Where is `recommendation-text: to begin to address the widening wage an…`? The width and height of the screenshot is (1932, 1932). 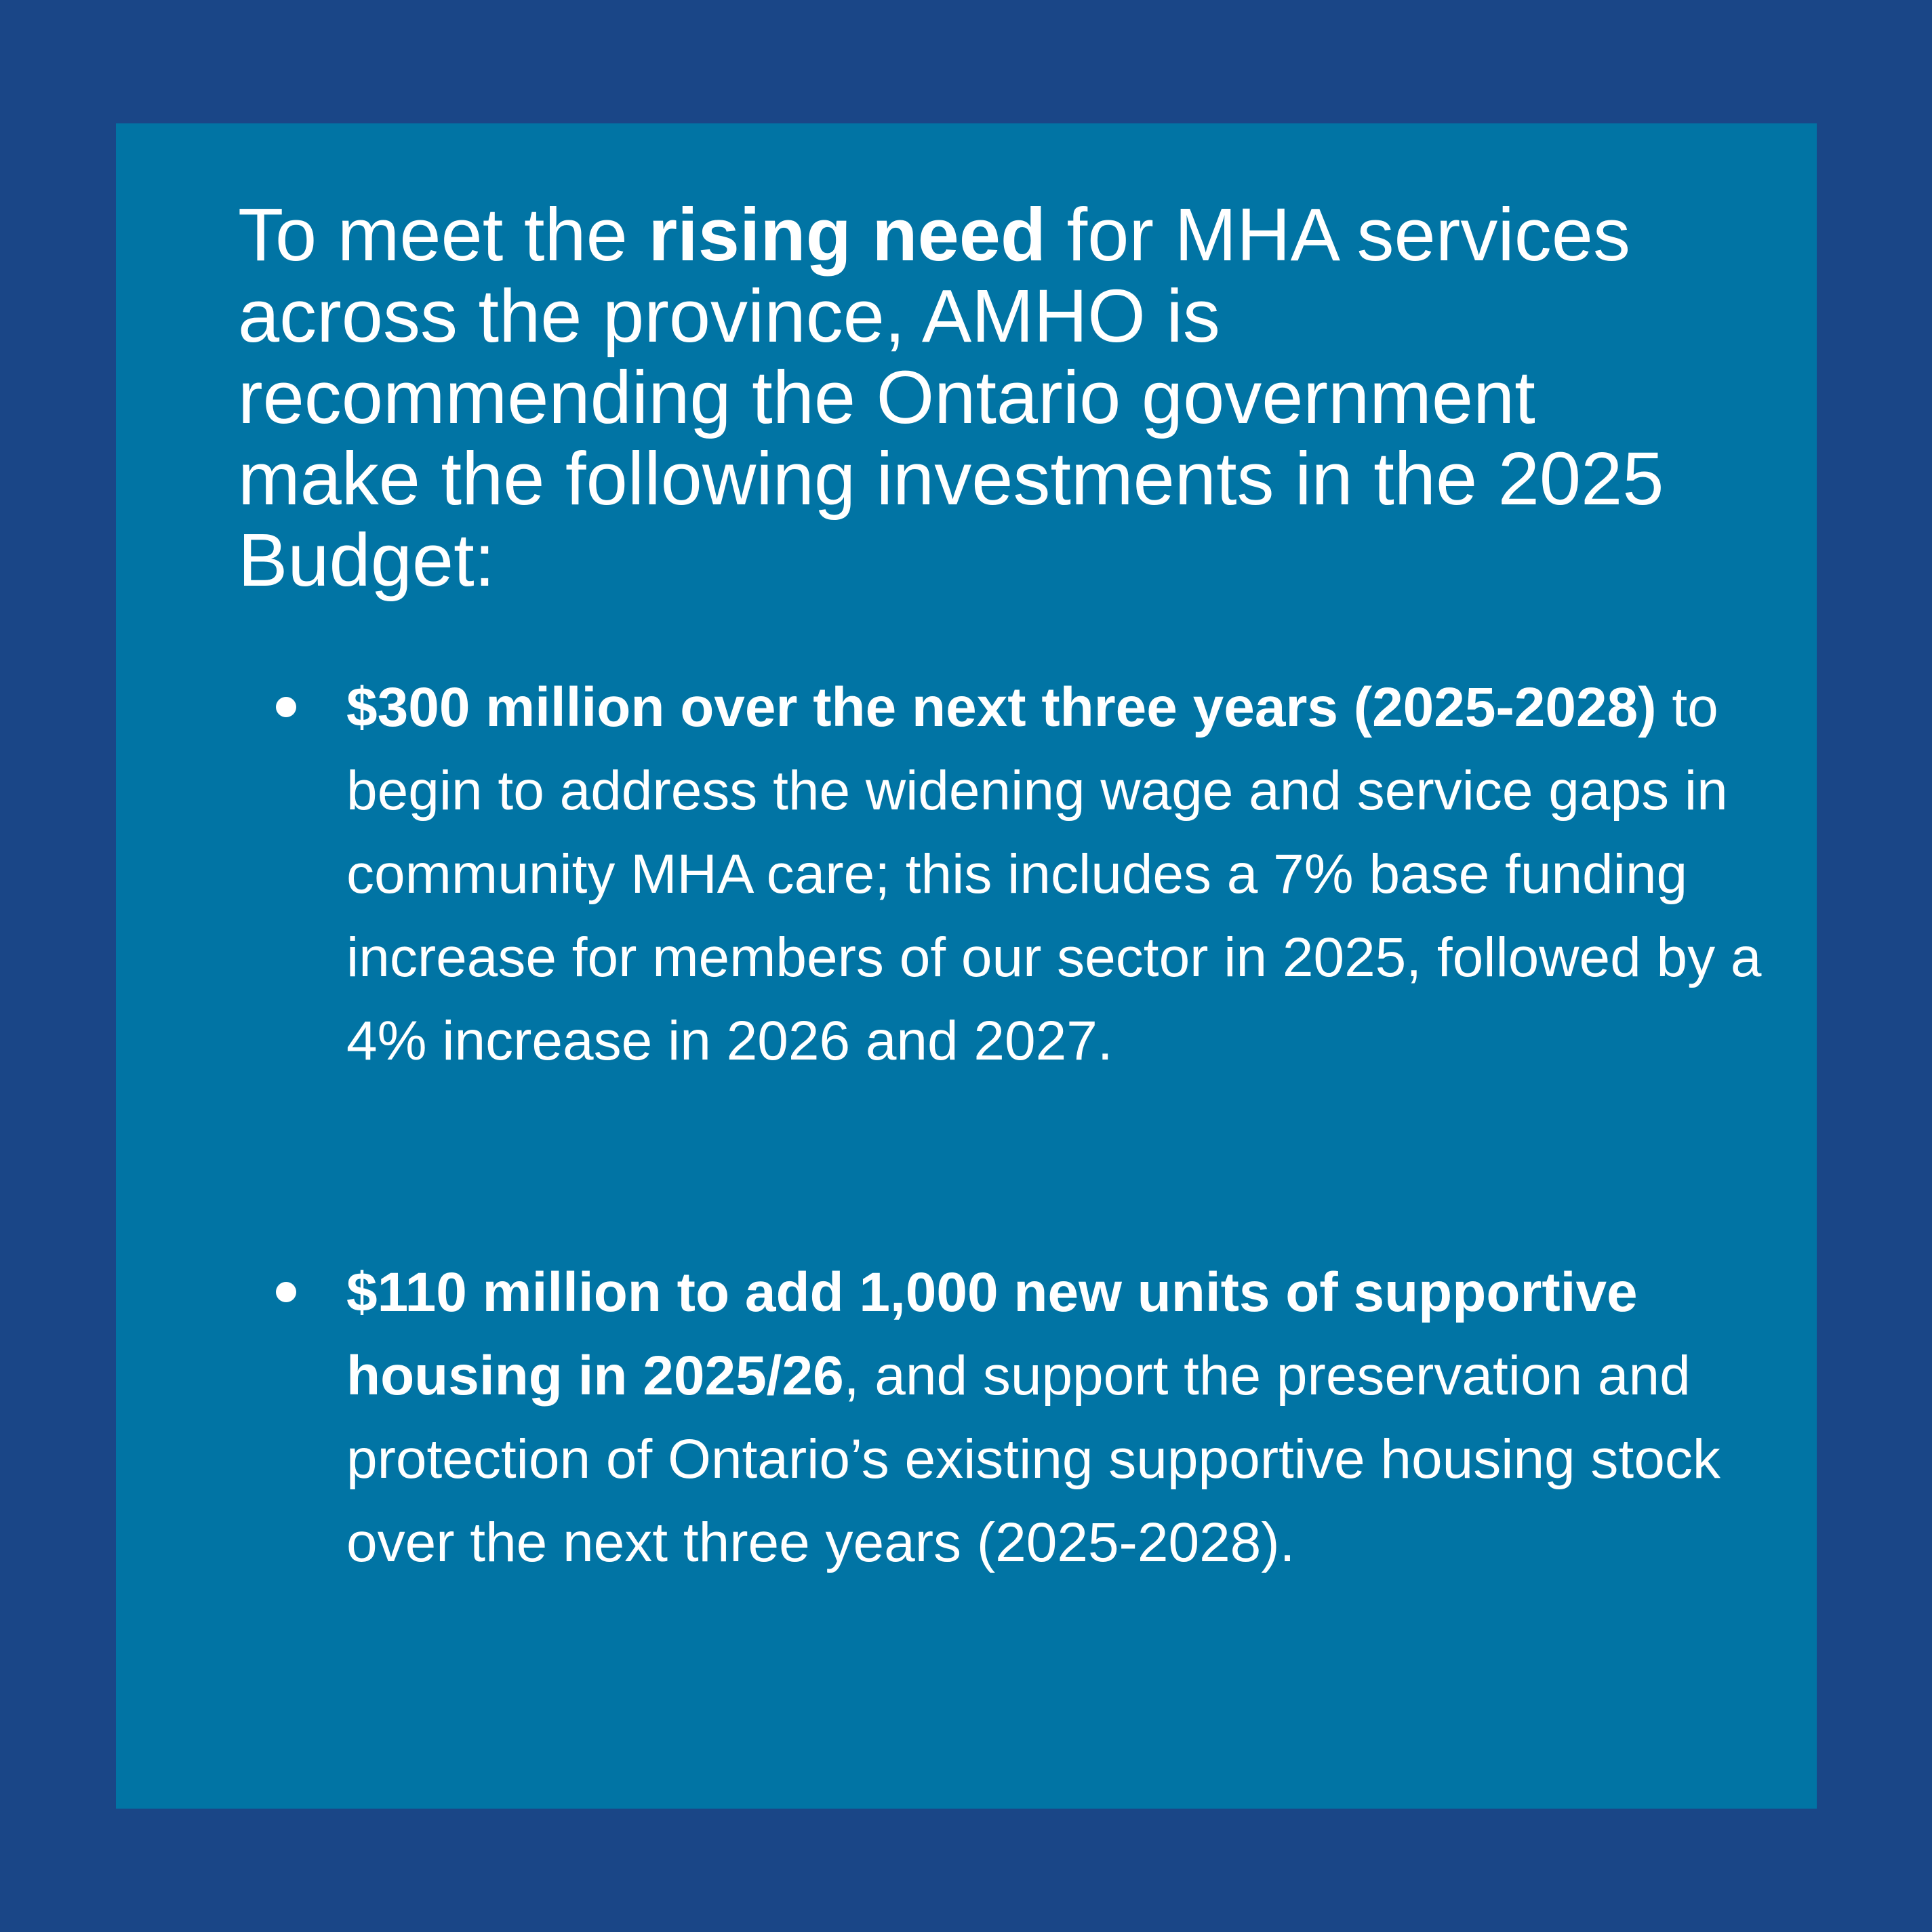 recommendation-text: to begin to address the widening wage an… is located at coordinates (1054, 874).